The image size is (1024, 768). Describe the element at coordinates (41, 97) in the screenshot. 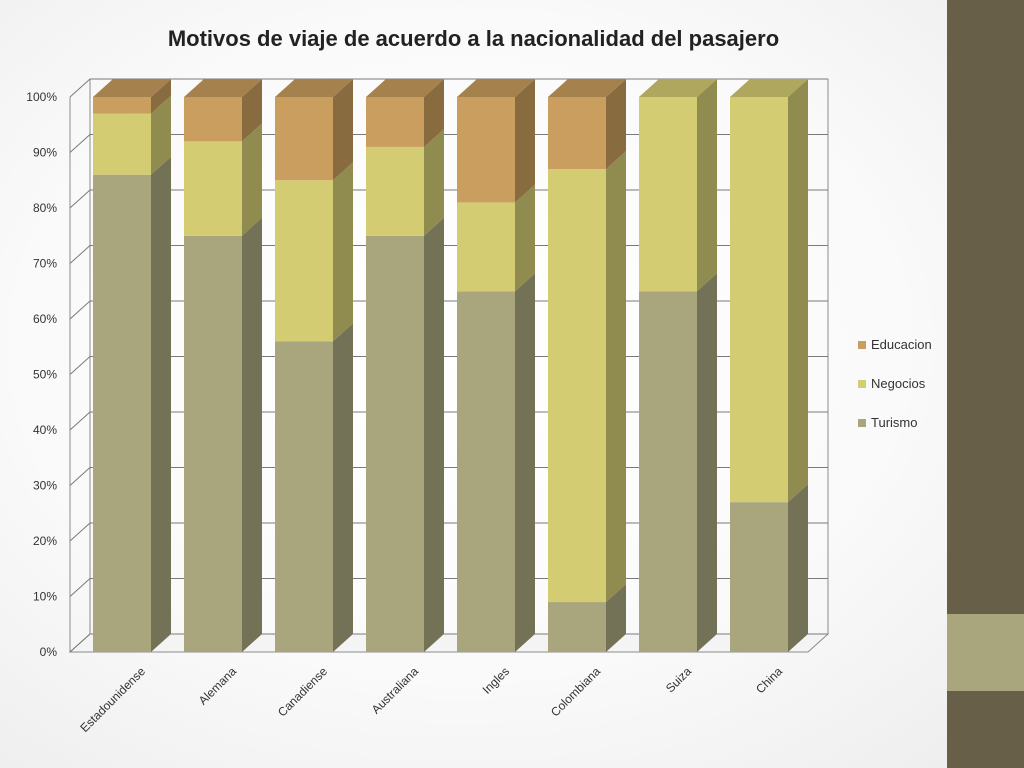

I see `y-tick-label: 100%` at that location.